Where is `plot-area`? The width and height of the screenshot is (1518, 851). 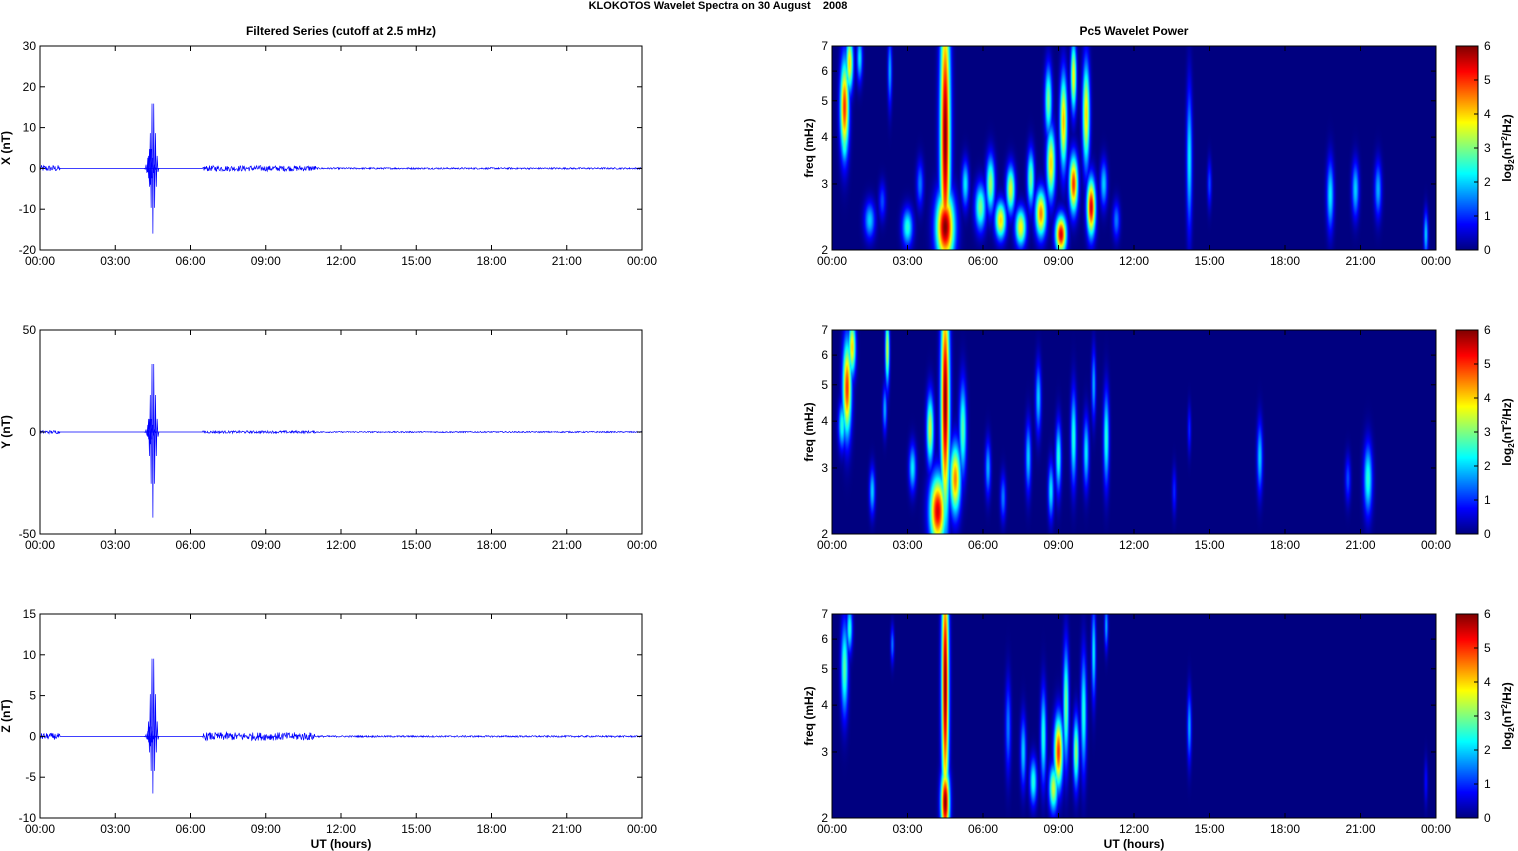 plot-area is located at coordinates (341, 716).